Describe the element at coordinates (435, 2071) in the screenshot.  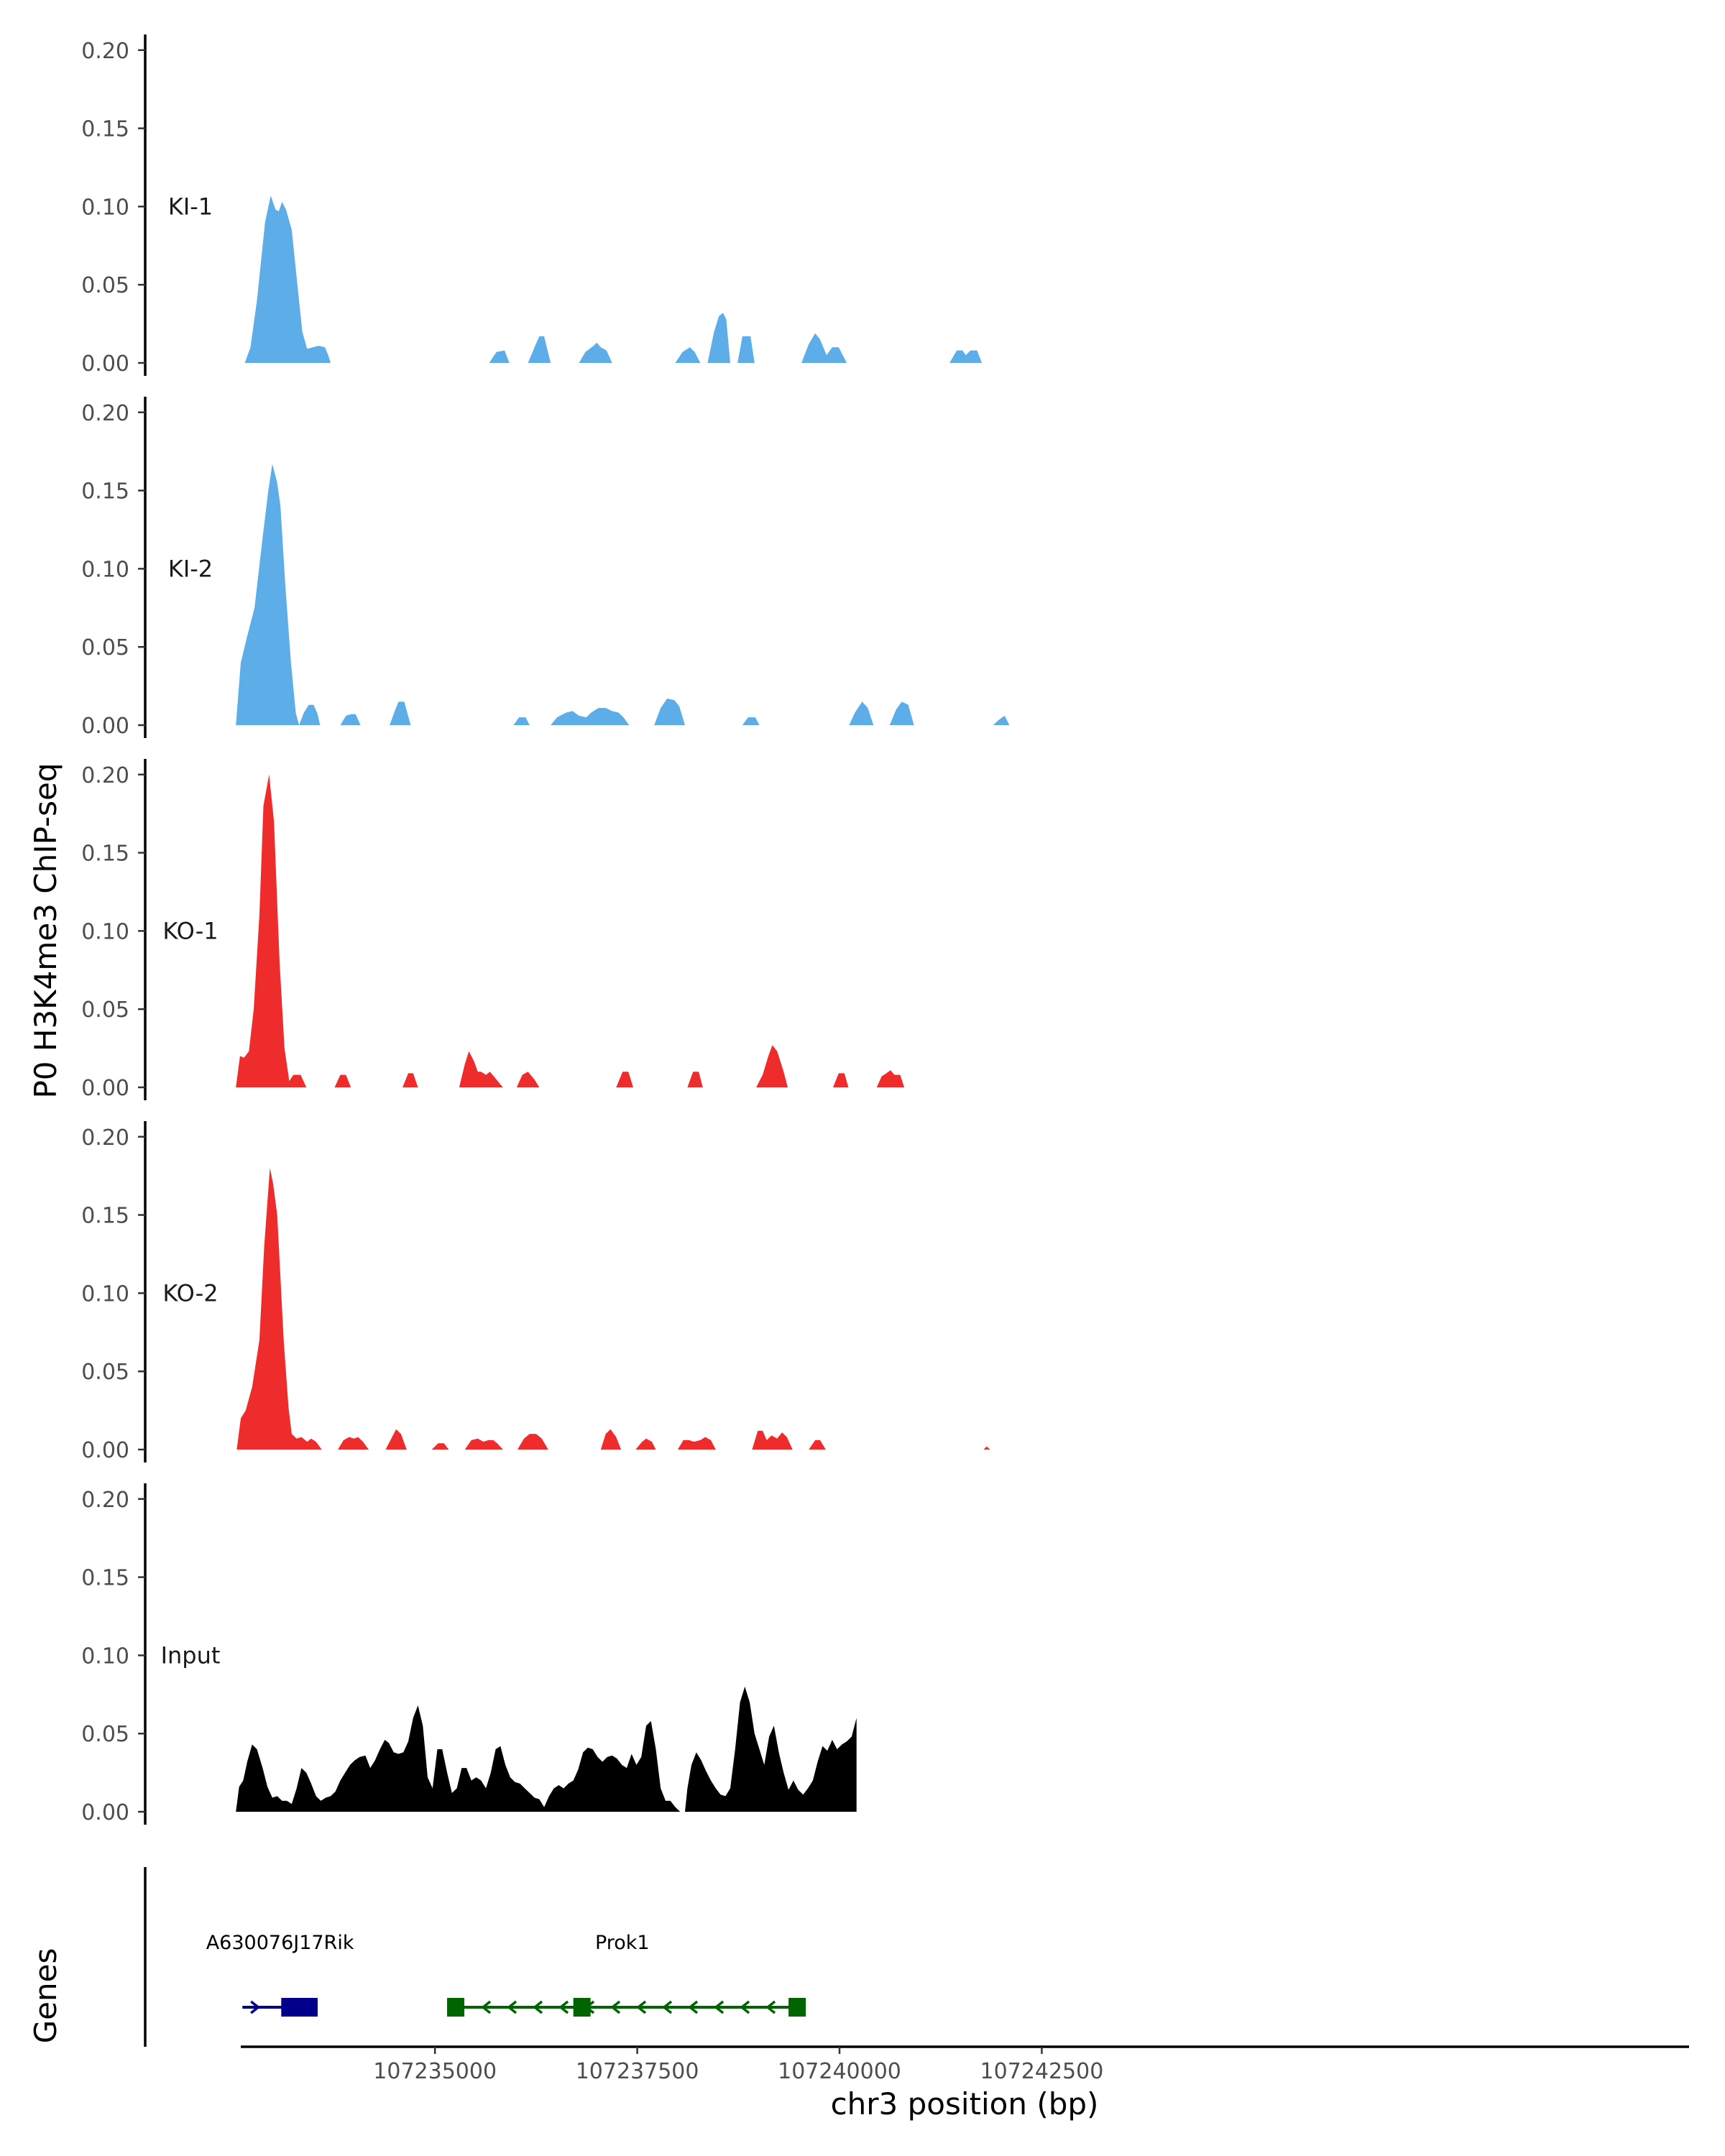
I see `x-tick-label: 107235000` at that location.